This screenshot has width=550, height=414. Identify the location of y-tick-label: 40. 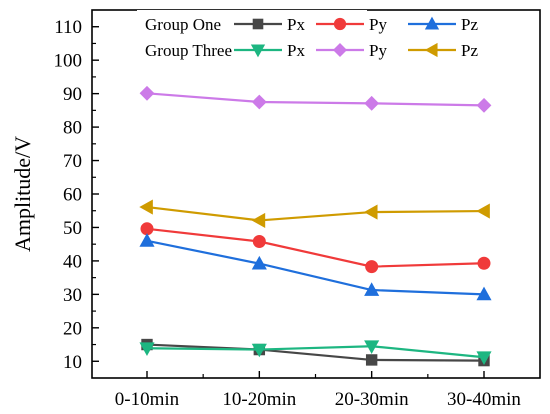
(72, 261).